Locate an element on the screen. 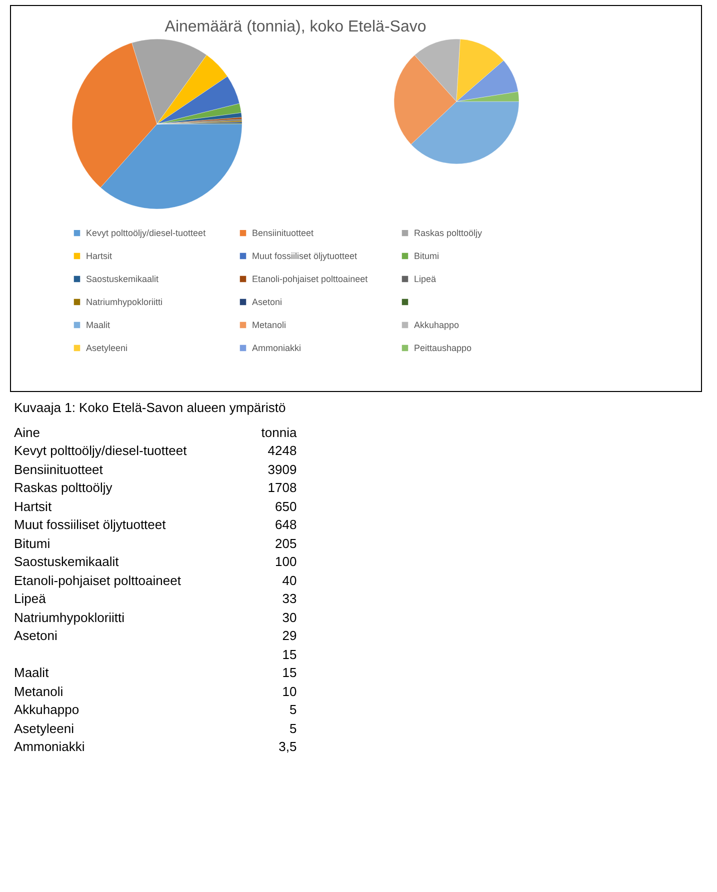 This screenshot has height=892, width=717. legend-label: Lipeä is located at coordinates (425, 279).